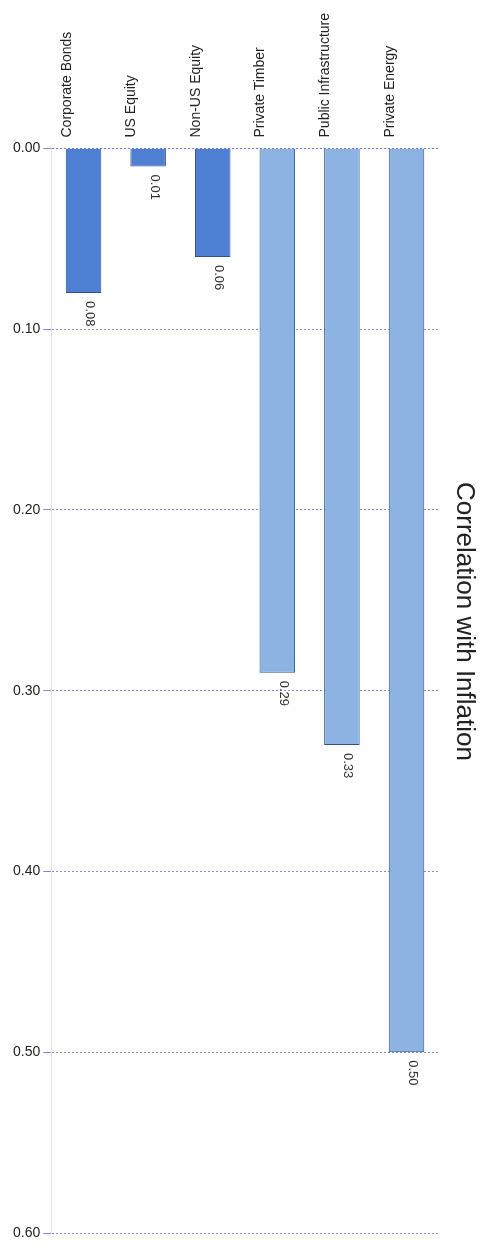 The width and height of the screenshot is (500, 1253). Describe the element at coordinates (27, 147) in the screenshot. I see `y-tick-label: 0.00` at that location.